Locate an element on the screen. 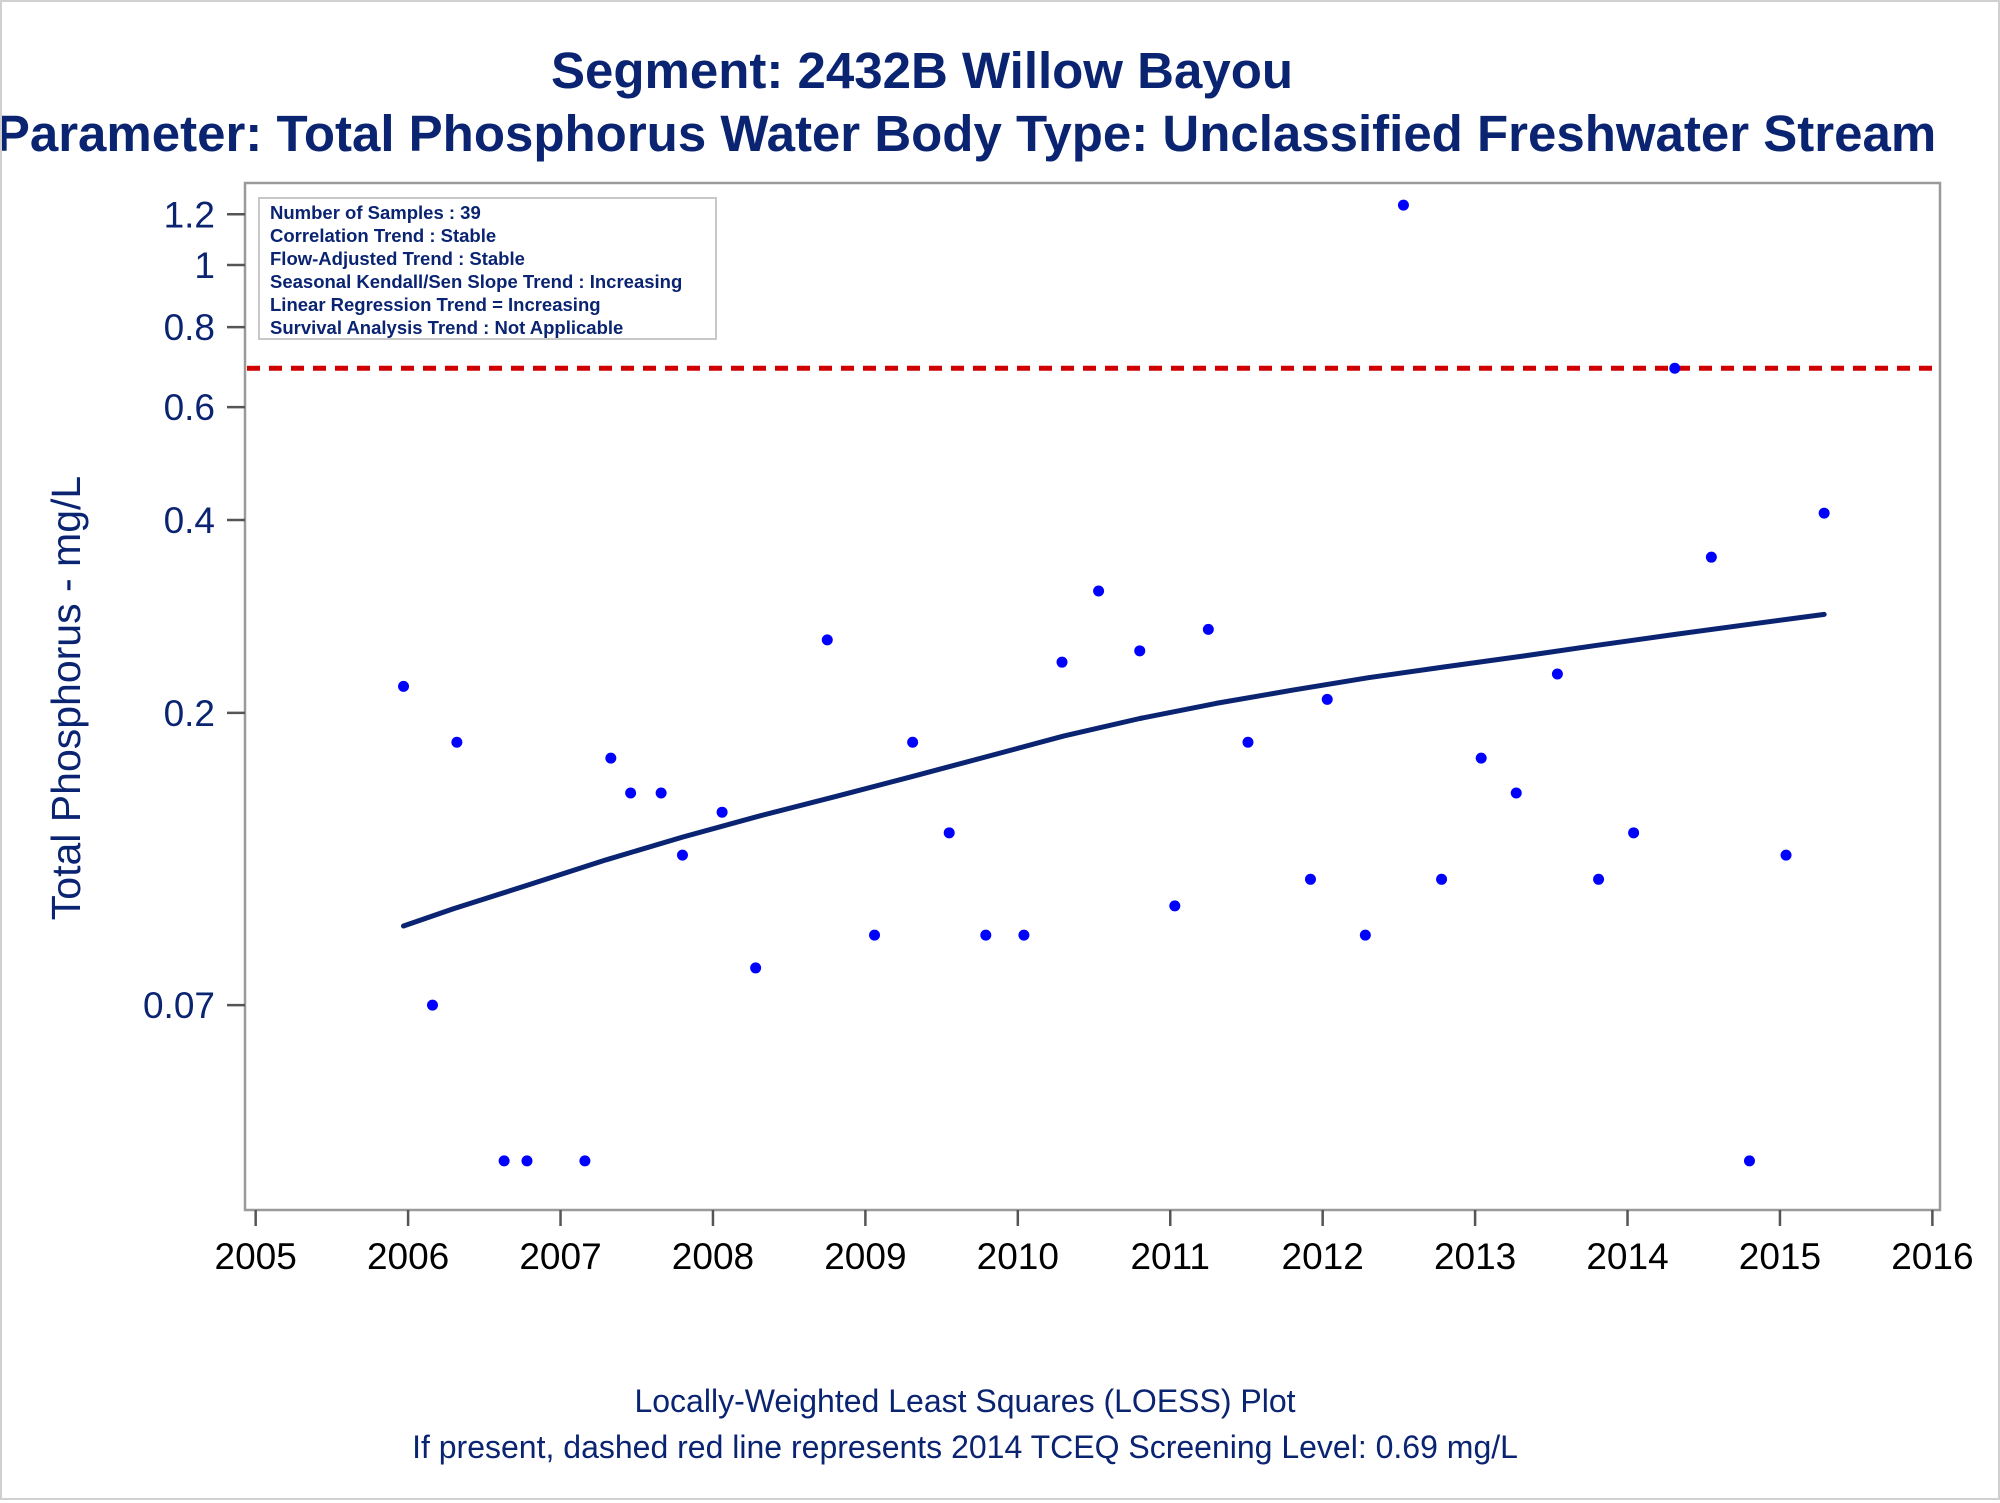  x-tick-label-0: 2005 is located at coordinates (256, 1256).